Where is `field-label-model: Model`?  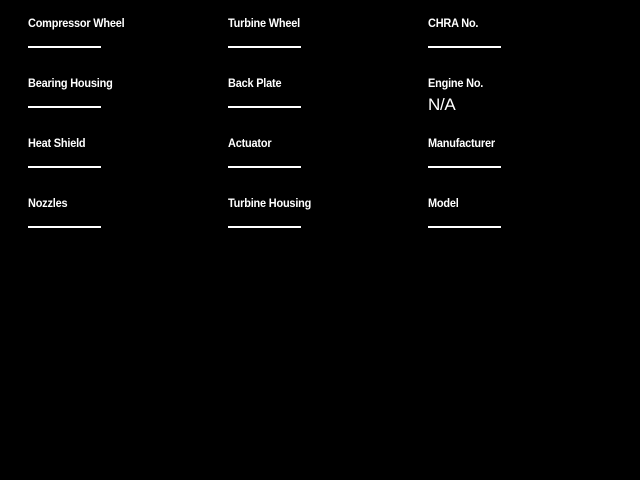 field-label-model: Model is located at coordinates (443, 204).